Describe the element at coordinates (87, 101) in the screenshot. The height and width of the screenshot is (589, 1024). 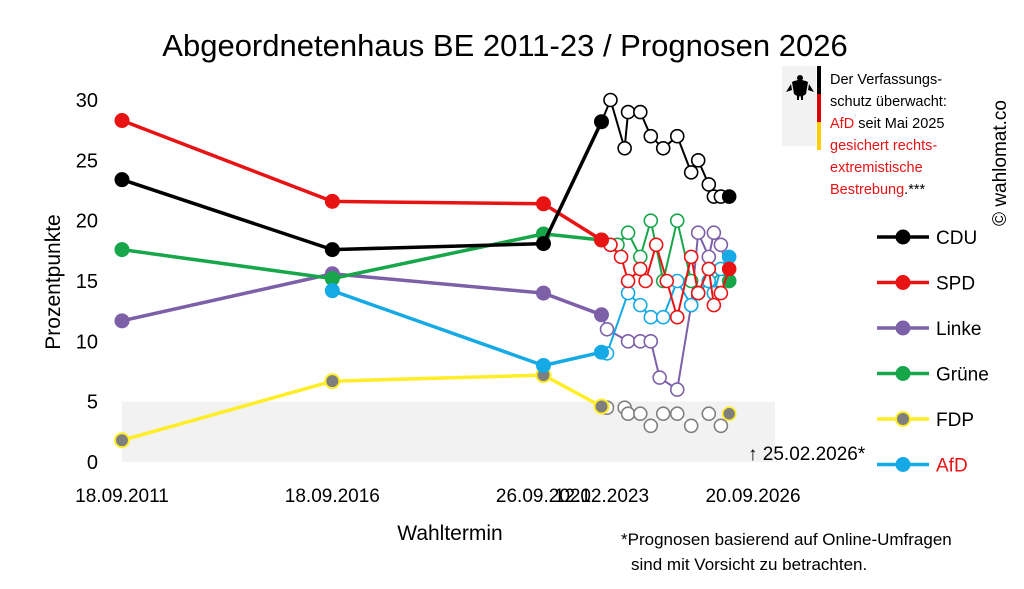
I see `y-tick-label: 30` at that location.